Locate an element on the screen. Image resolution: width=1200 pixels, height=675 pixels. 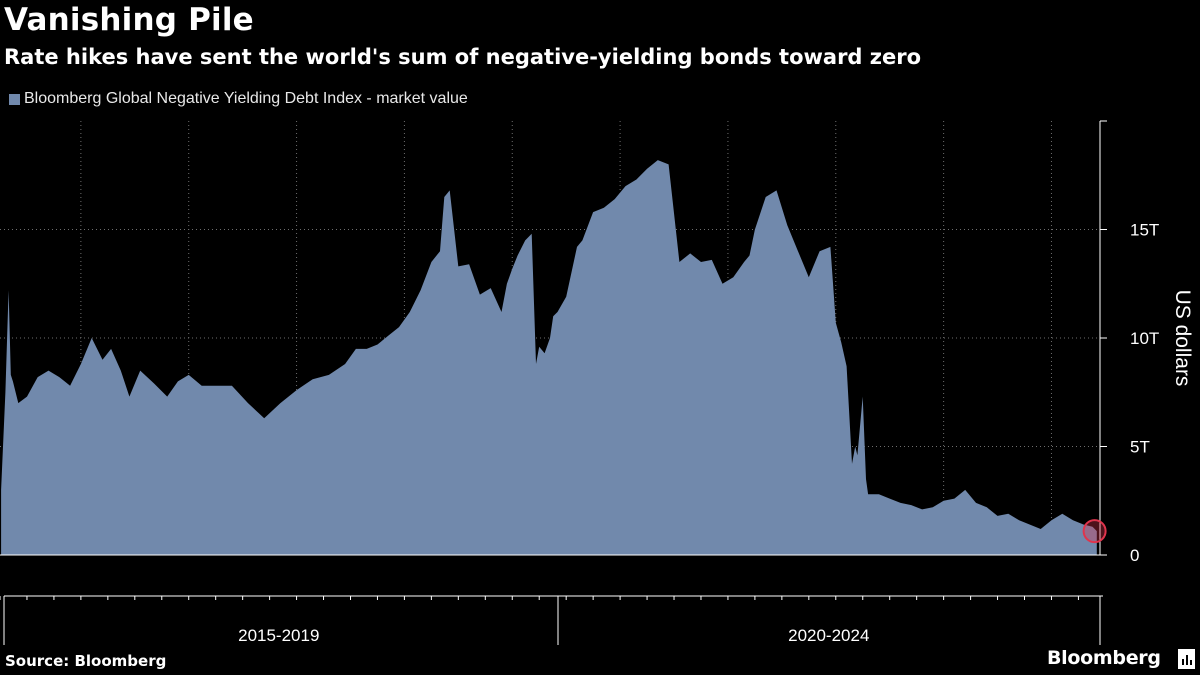
x-group-label: 2015-2019 is located at coordinates (278, 635).